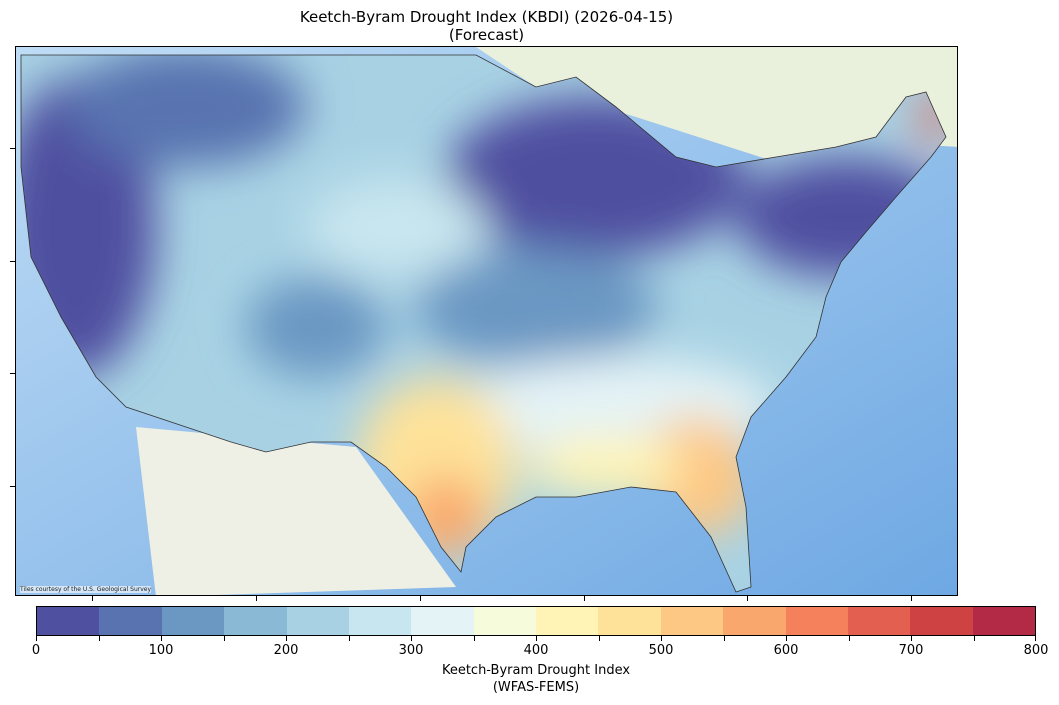 This screenshot has height=705, width=1059. What do you see at coordinates (786, 650) in the screenshot?
I see `colorbar-tick-label: 600` at bounding box center [786, 650].